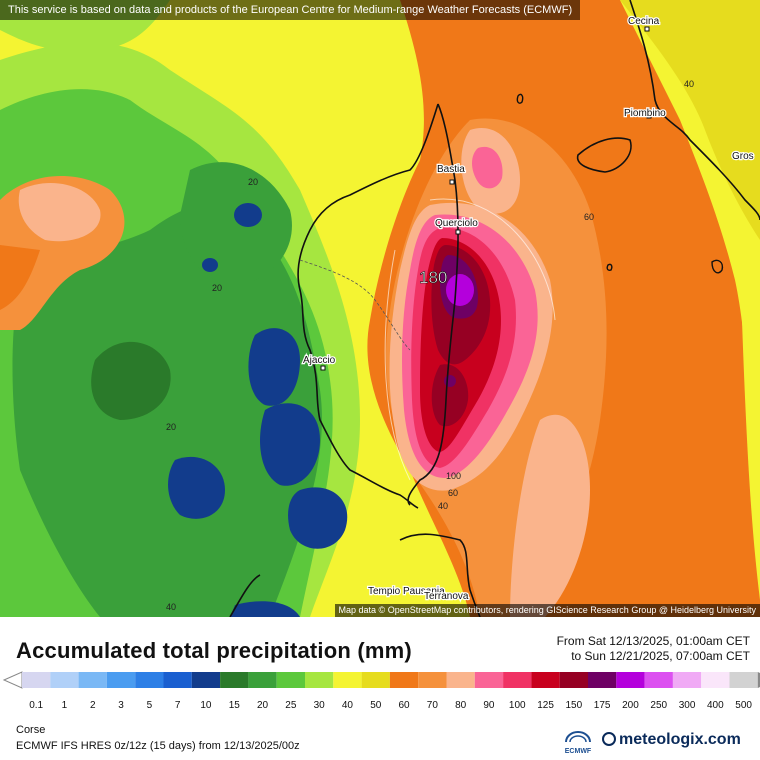  I want to click on island-elba, so click(604, 155).